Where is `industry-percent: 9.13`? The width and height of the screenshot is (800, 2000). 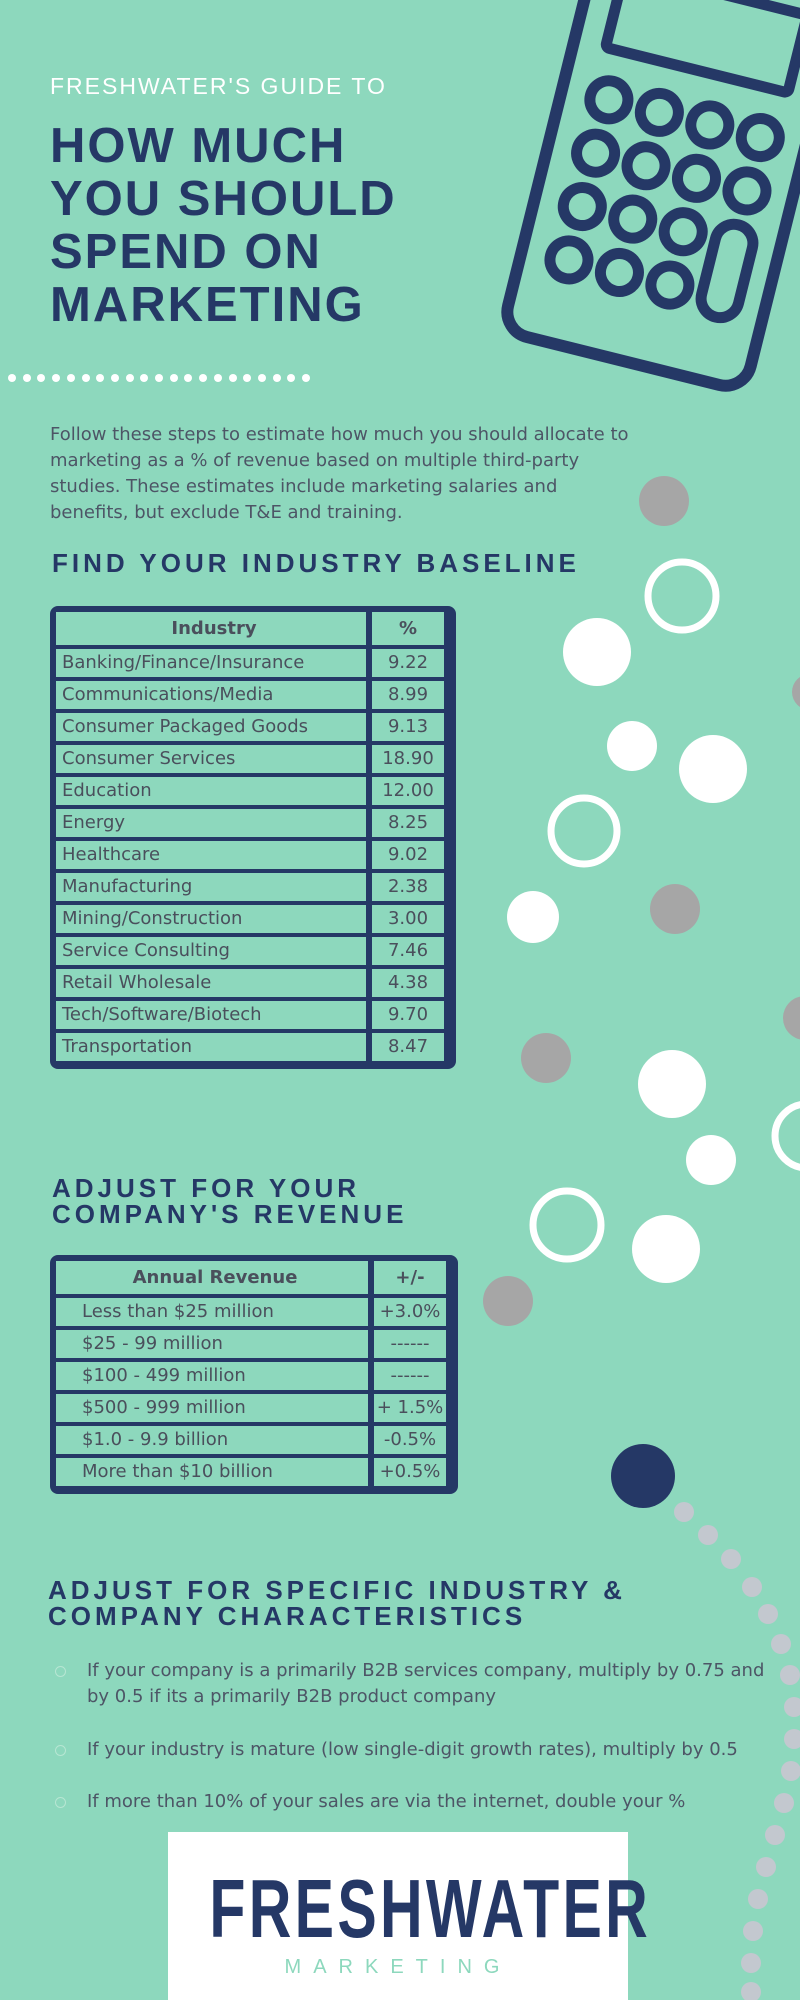 industry-percent: 9.13 is located at coordinates (408, 727).